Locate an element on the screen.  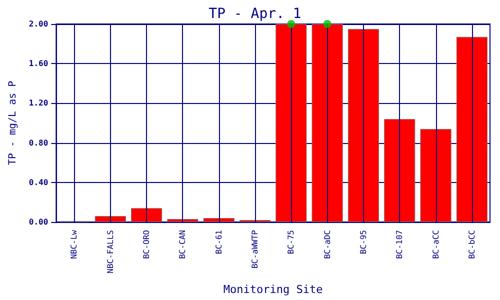
x-tick-label: BC-61 is located at coordinates (219, 242).